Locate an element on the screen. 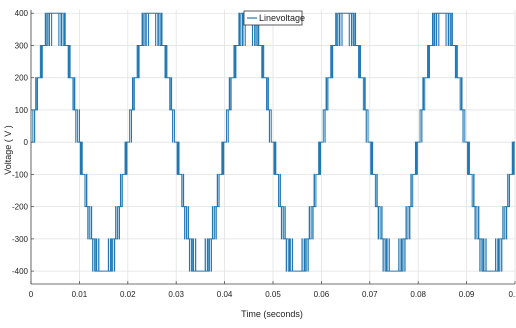  x-tick-label: 0.1 is located at coordinates (512, 294).